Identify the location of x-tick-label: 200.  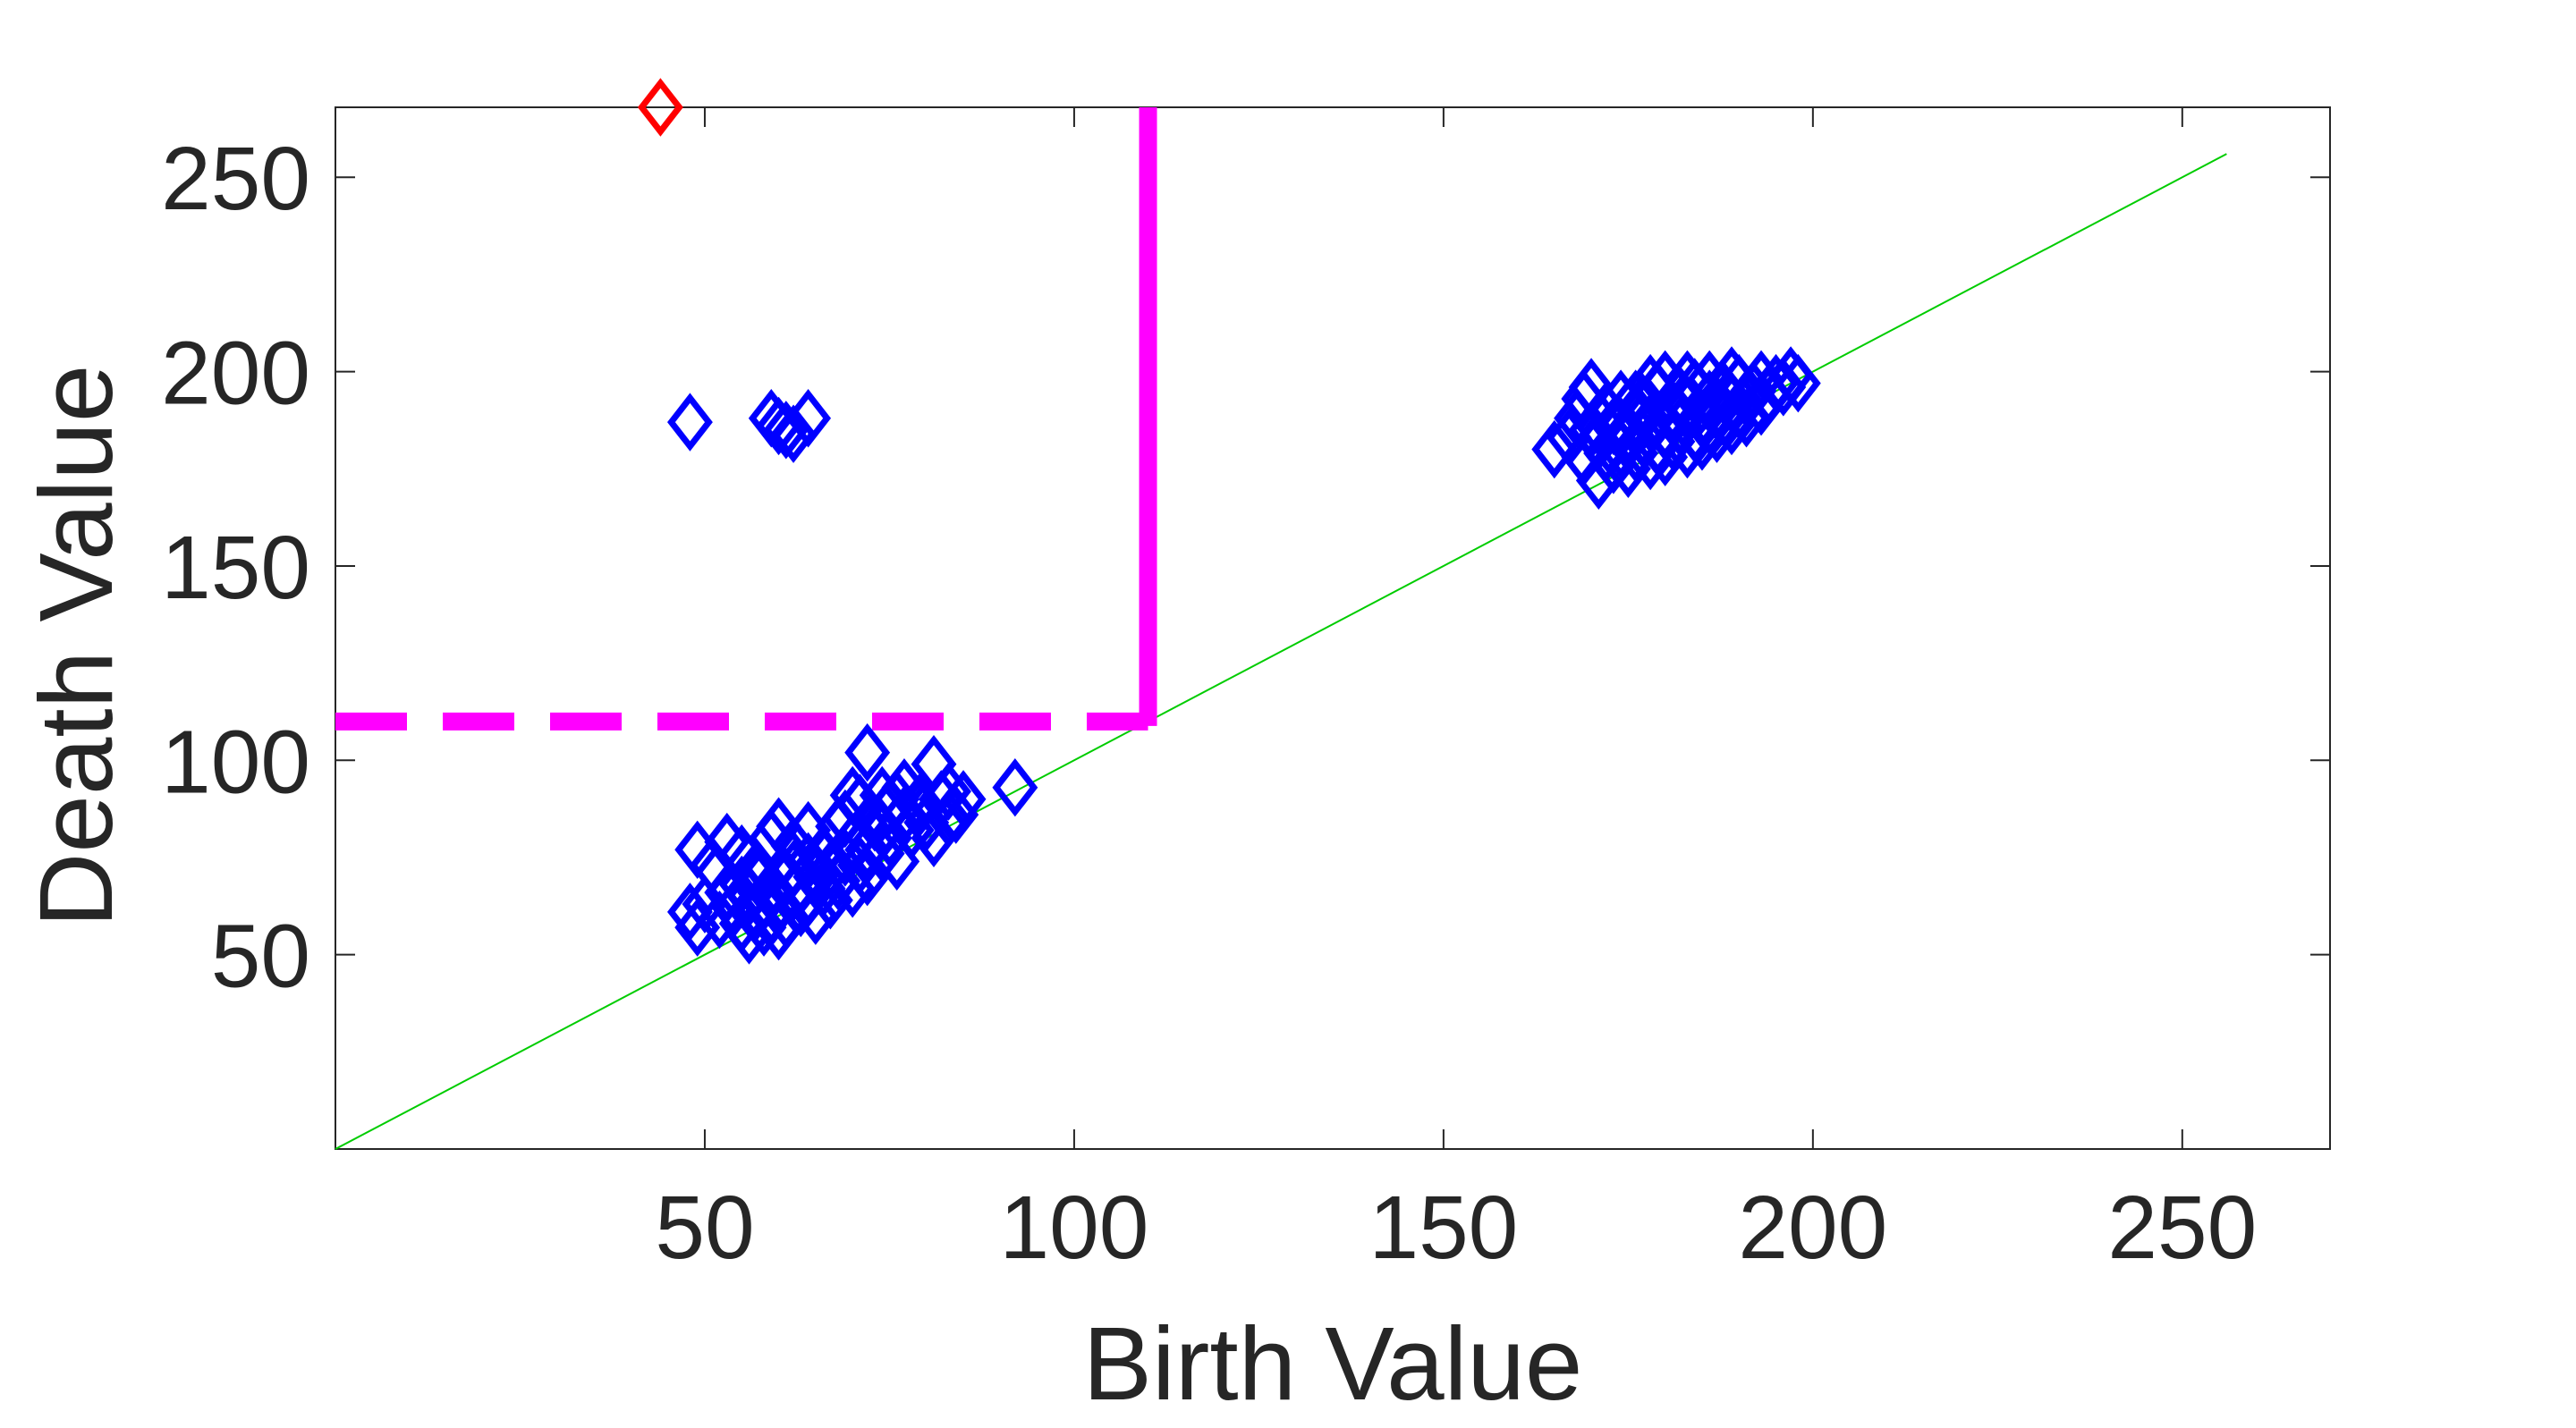
(1812, 1228).